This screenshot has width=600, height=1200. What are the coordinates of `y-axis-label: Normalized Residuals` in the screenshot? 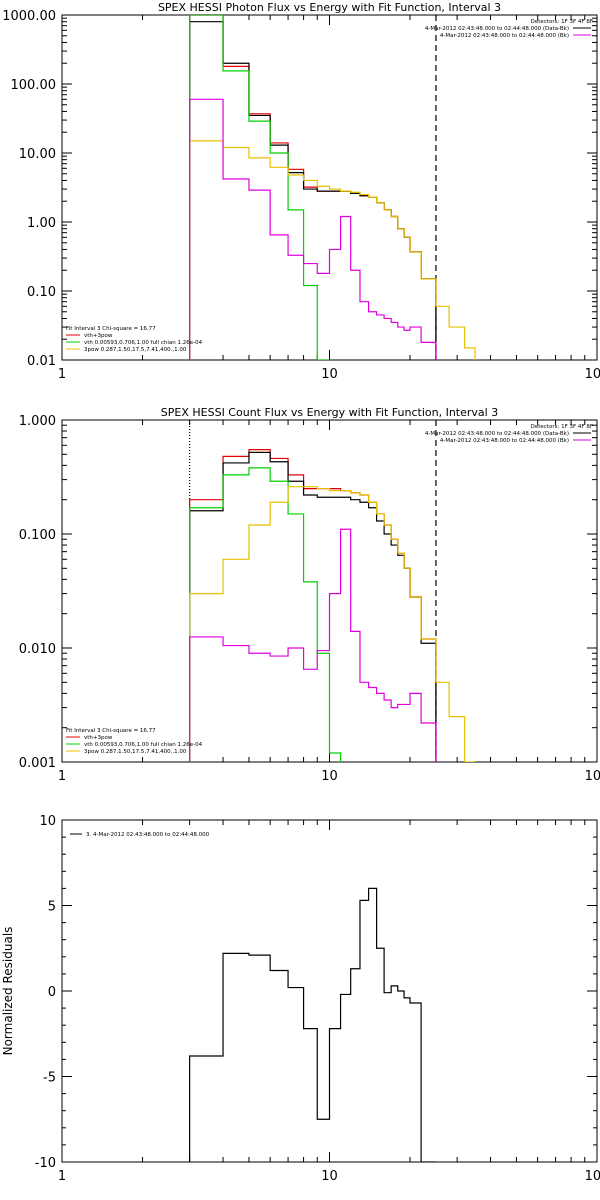 It's located at (8, 991).